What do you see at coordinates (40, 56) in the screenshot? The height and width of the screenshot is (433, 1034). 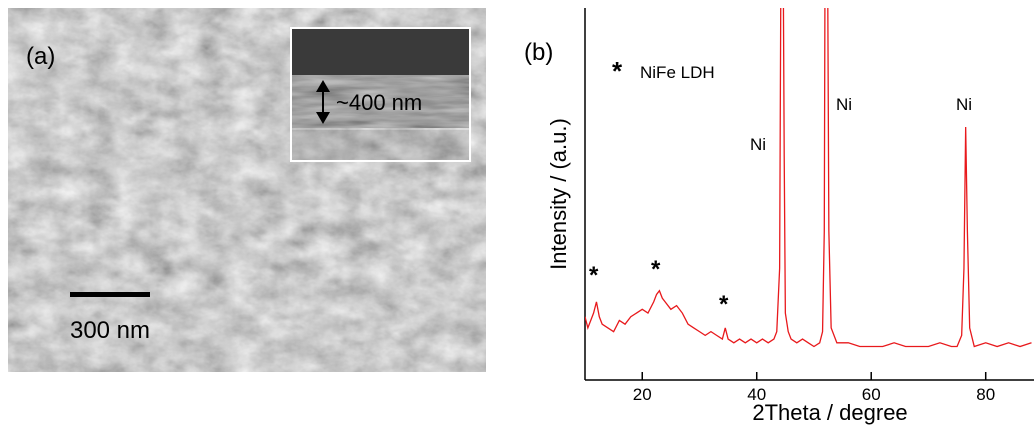 I see `panel-label: (a)` at bounding box center [40, 56].